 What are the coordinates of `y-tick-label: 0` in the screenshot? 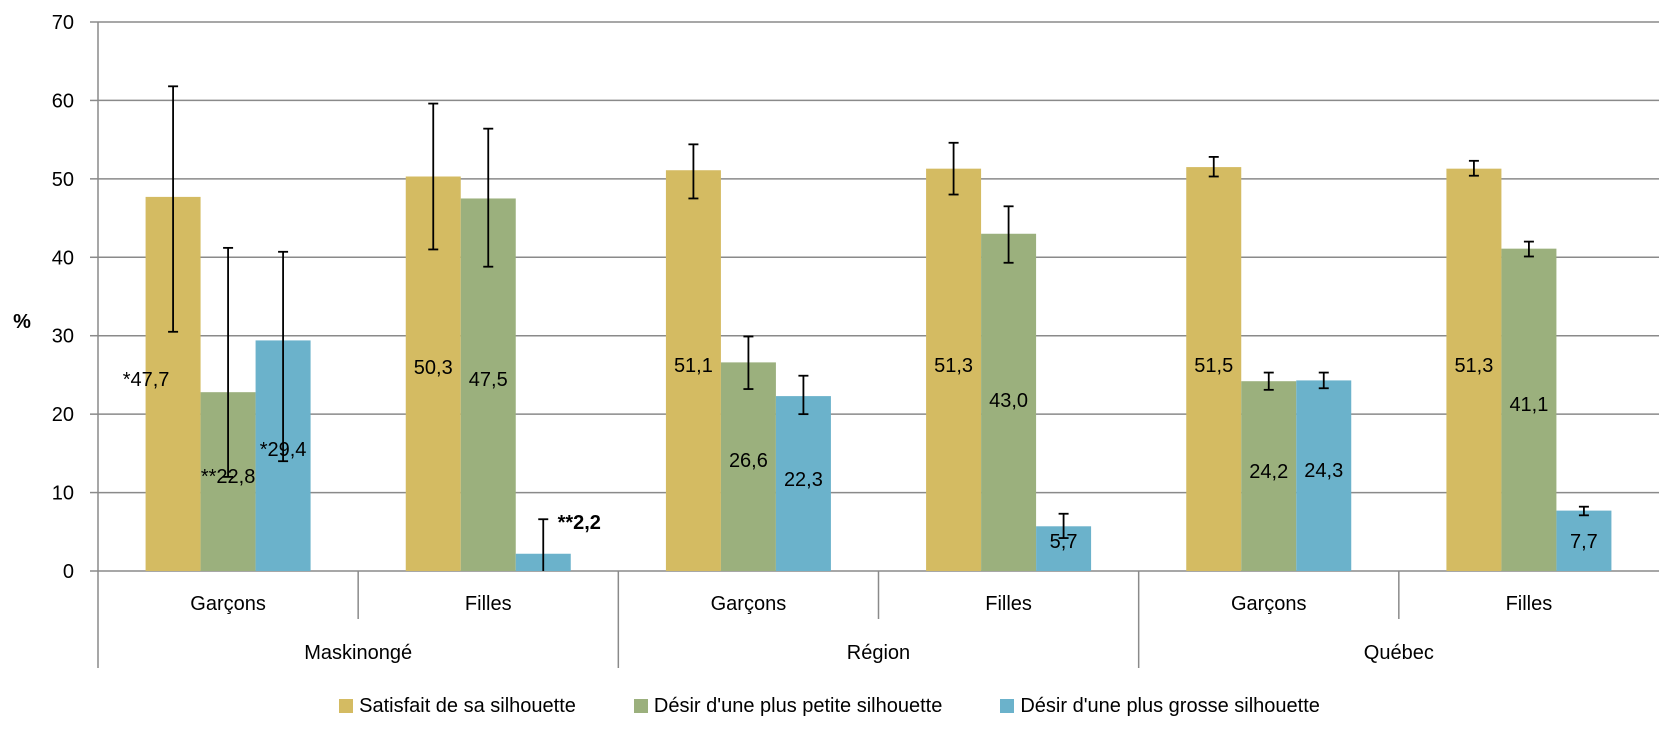 It's located at (68, 572).